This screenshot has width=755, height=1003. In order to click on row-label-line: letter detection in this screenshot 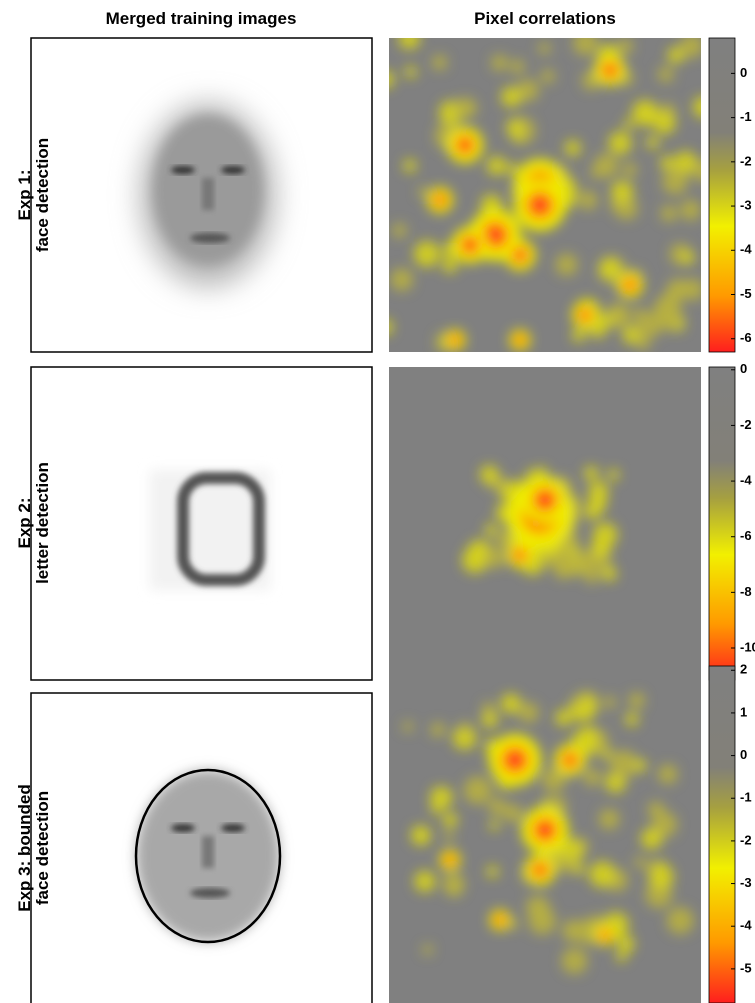, I will do `click(42, 523)`.